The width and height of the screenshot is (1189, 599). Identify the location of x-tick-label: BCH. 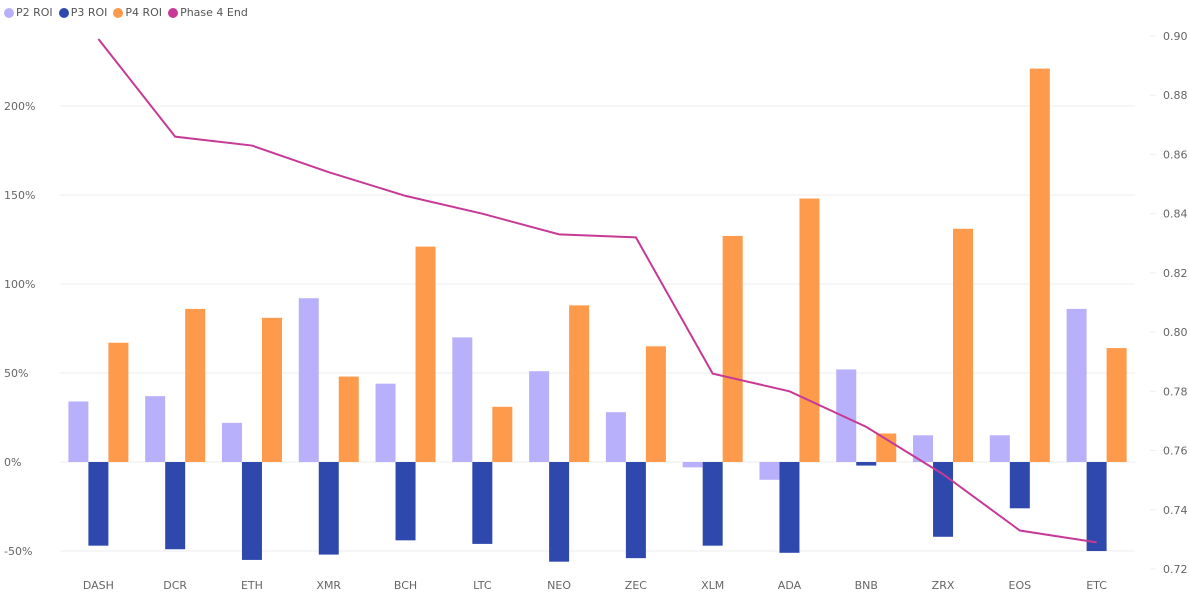
(405, 585).